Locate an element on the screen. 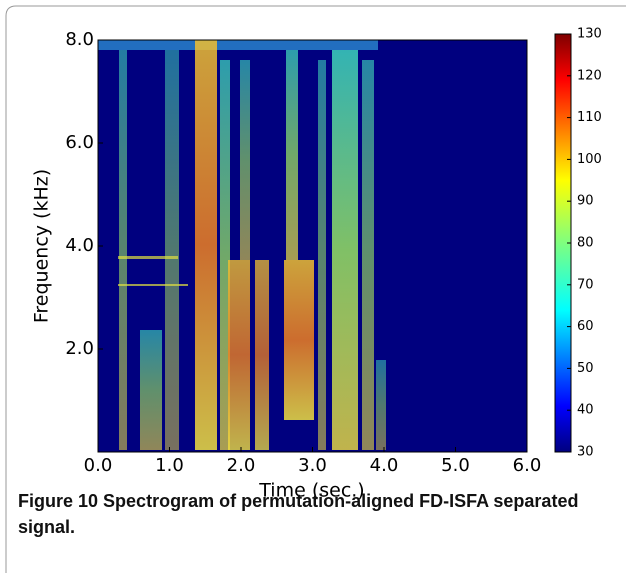 This screenshot has width=626, height=573. x-tick-label: 0.0 is located at coordinates (98, 465).